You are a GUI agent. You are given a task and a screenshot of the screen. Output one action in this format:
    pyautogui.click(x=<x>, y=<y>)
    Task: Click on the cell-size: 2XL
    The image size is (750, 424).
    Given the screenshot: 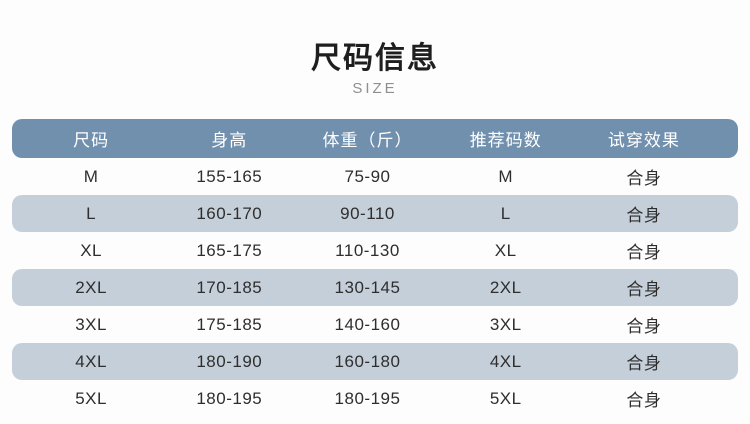 What is the action you would take?
    pyautogui.click(x=91, y=287)
    